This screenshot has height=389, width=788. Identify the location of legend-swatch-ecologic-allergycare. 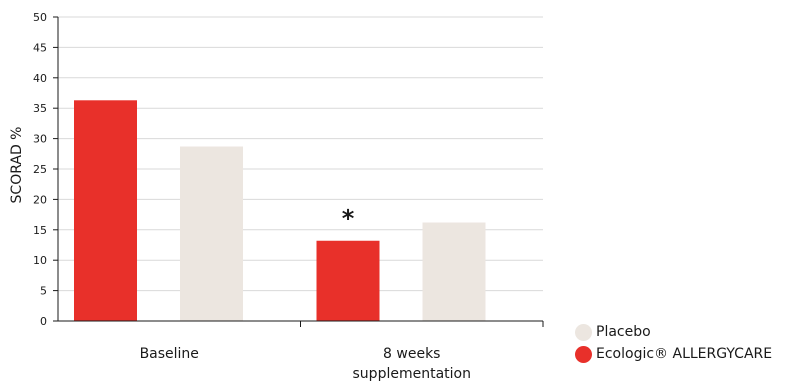
(583, 354).